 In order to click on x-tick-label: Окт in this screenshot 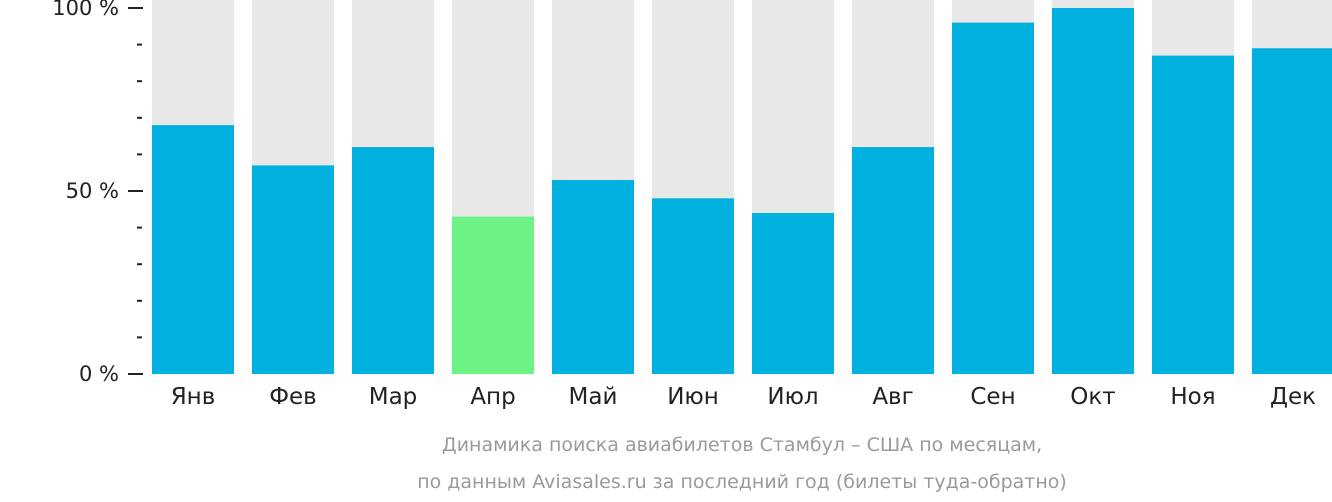, I will do `click(1092, 397)`.